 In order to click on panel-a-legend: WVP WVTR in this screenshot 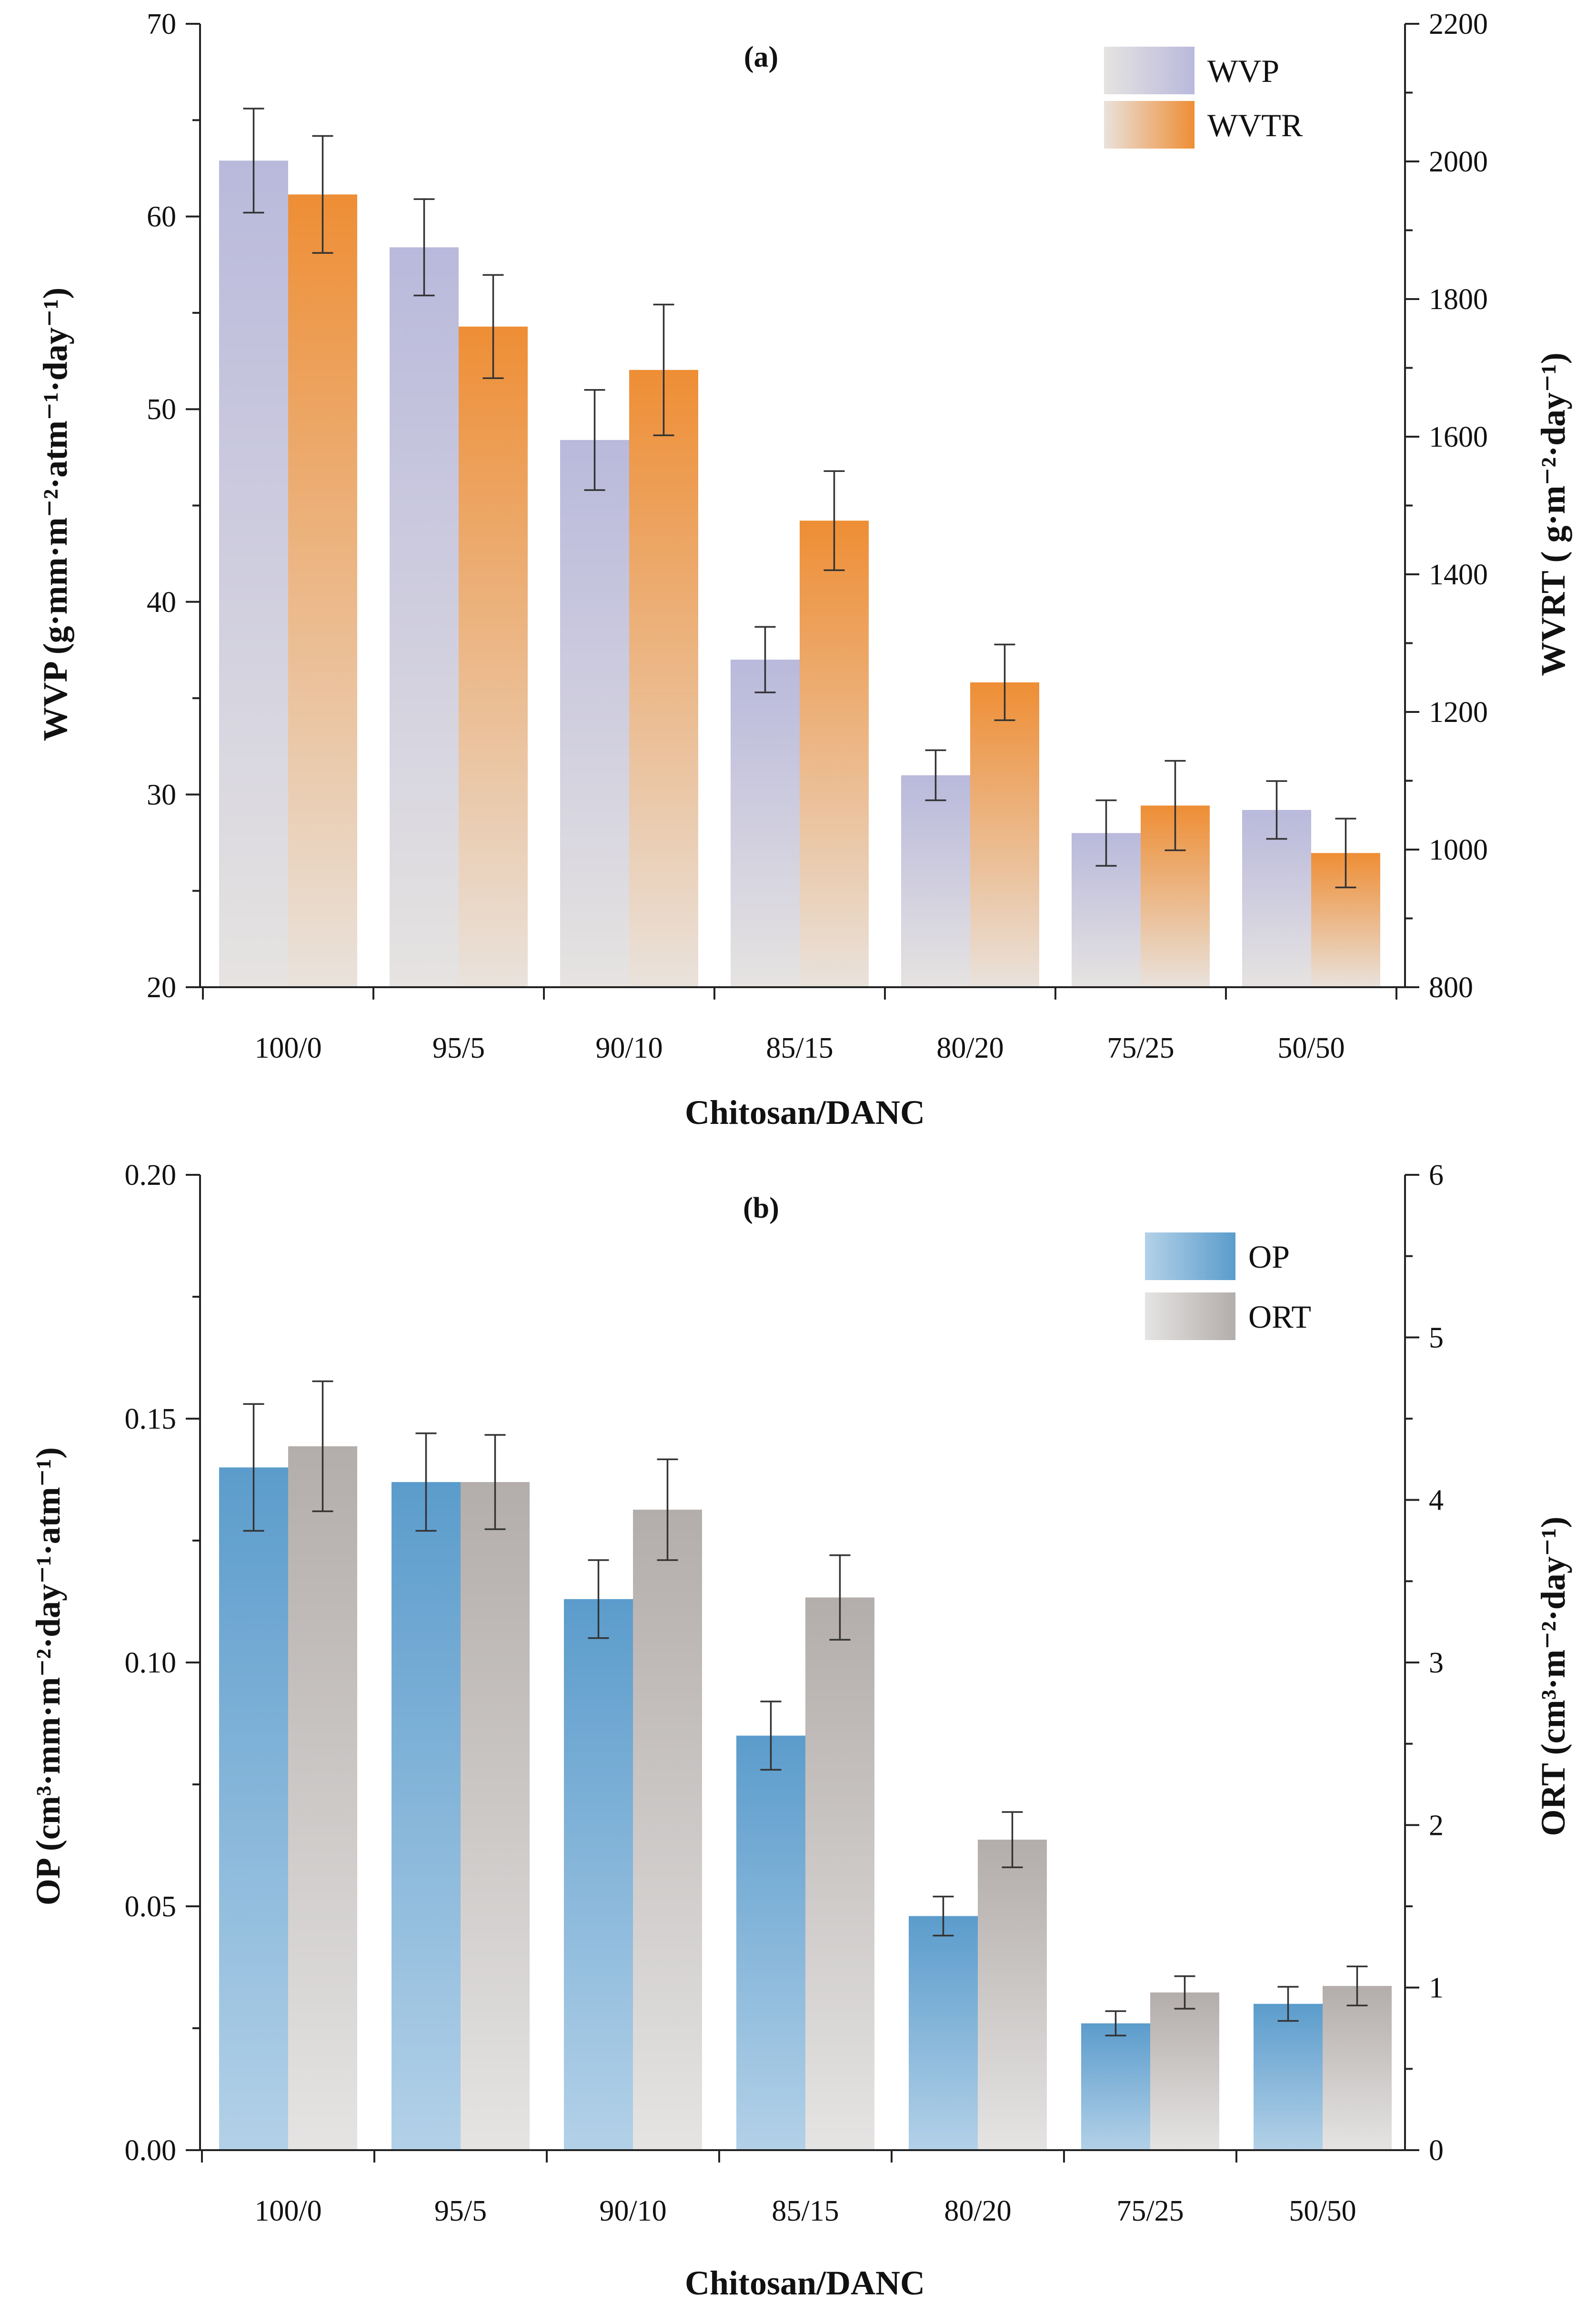, I will do `click(1203, 98)`.